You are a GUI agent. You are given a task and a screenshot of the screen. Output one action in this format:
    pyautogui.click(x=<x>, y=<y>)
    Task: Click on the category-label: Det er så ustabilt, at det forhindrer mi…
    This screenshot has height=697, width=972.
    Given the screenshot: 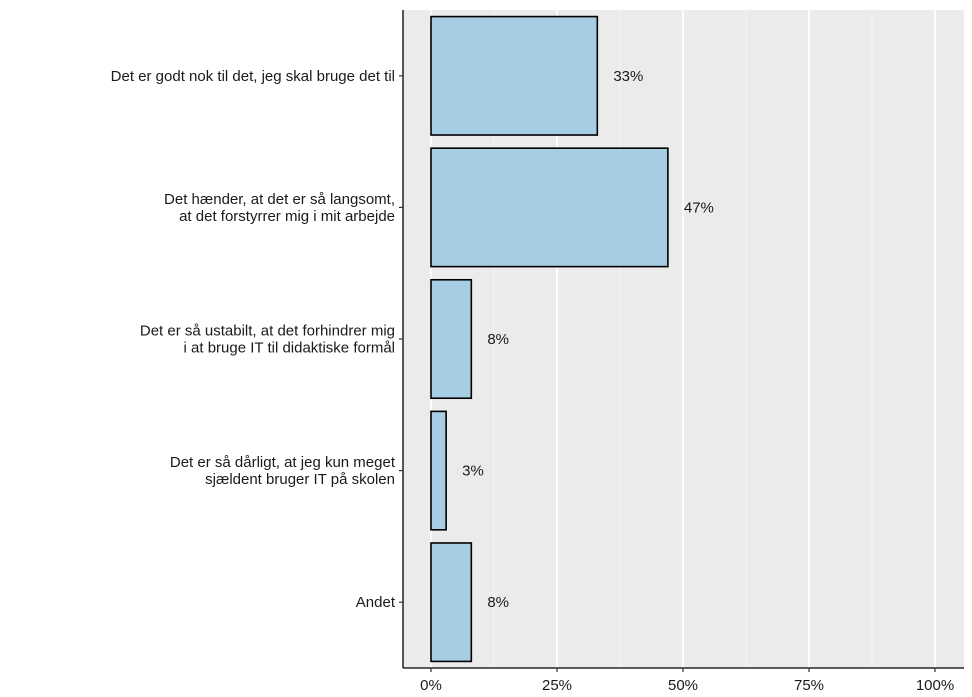 What is the action you would take?
    pyautogui.click(x=267, y=340)
    